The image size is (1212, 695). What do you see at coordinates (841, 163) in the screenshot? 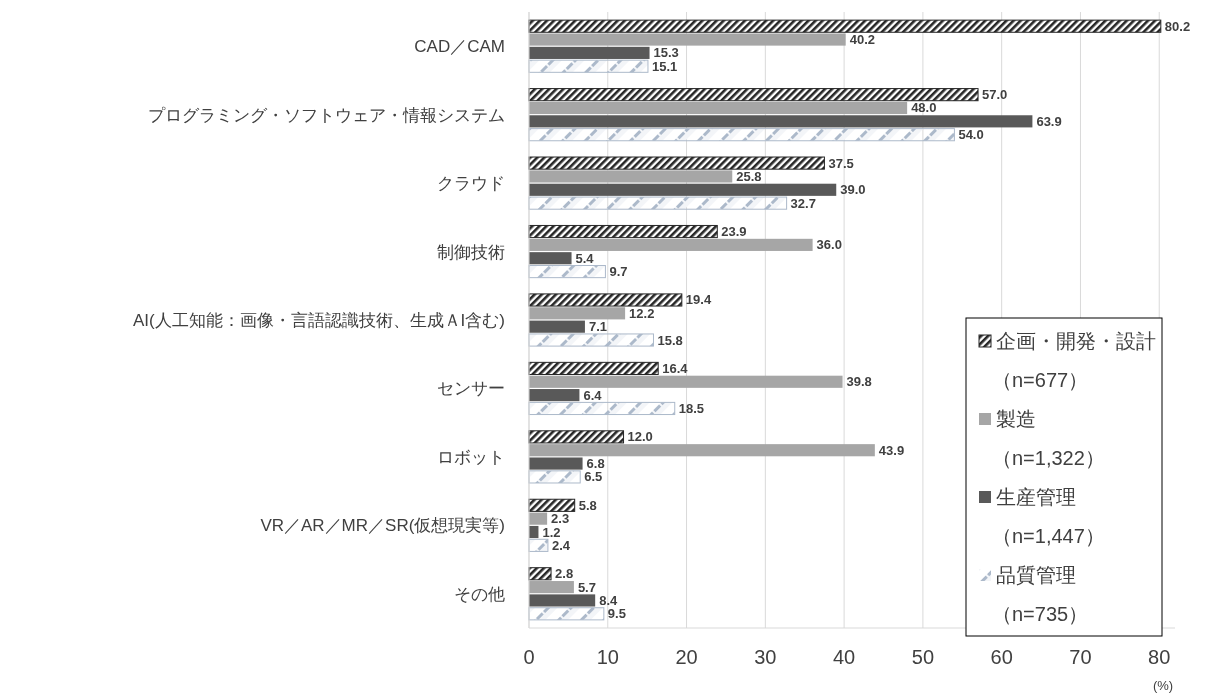
I see `data-label: 37.5` at bounding box center [841, 163].